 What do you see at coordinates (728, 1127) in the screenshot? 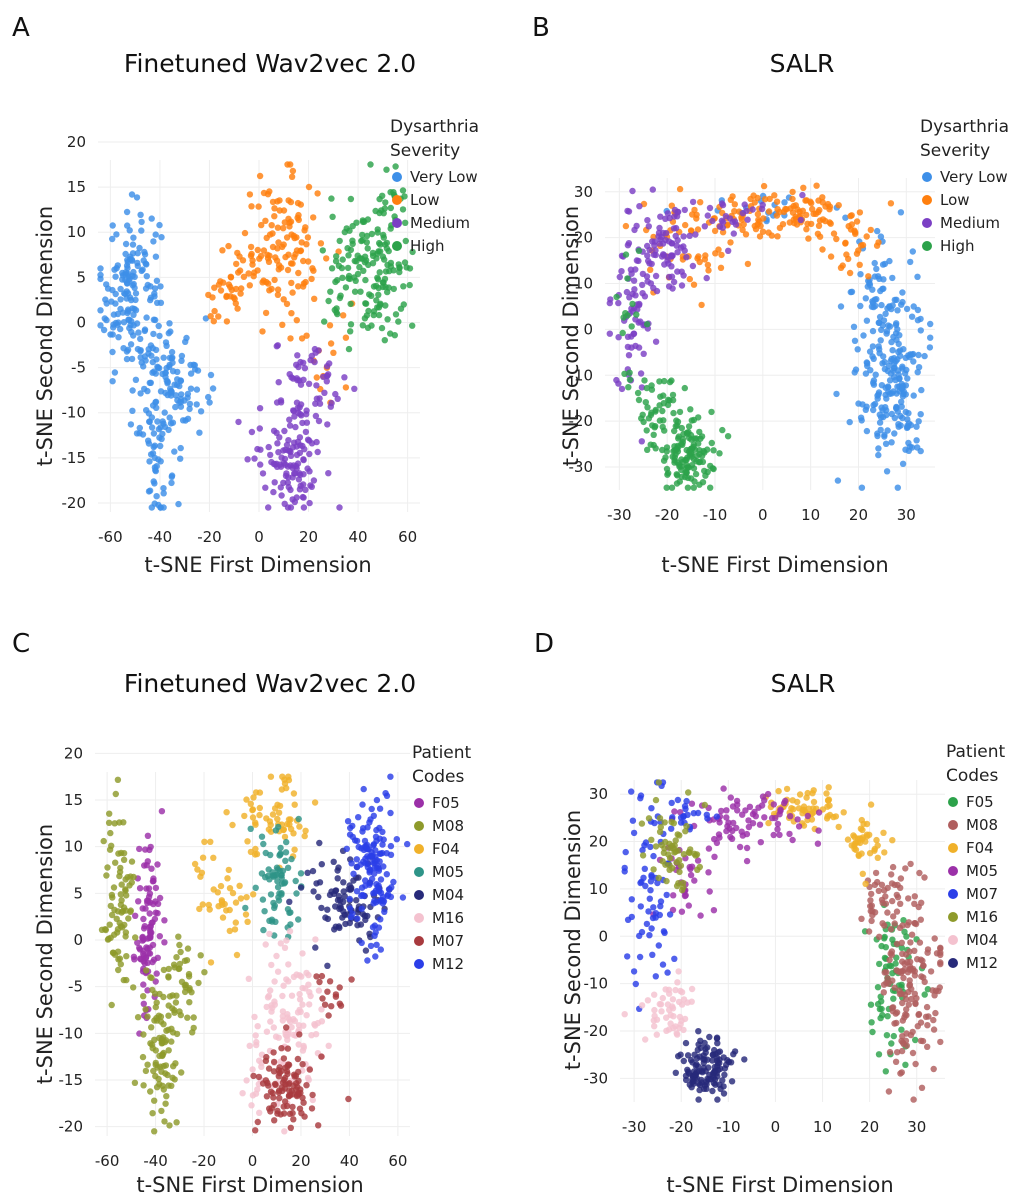
I see `x-tick-label: -10` at bounding box center [728, 1127].